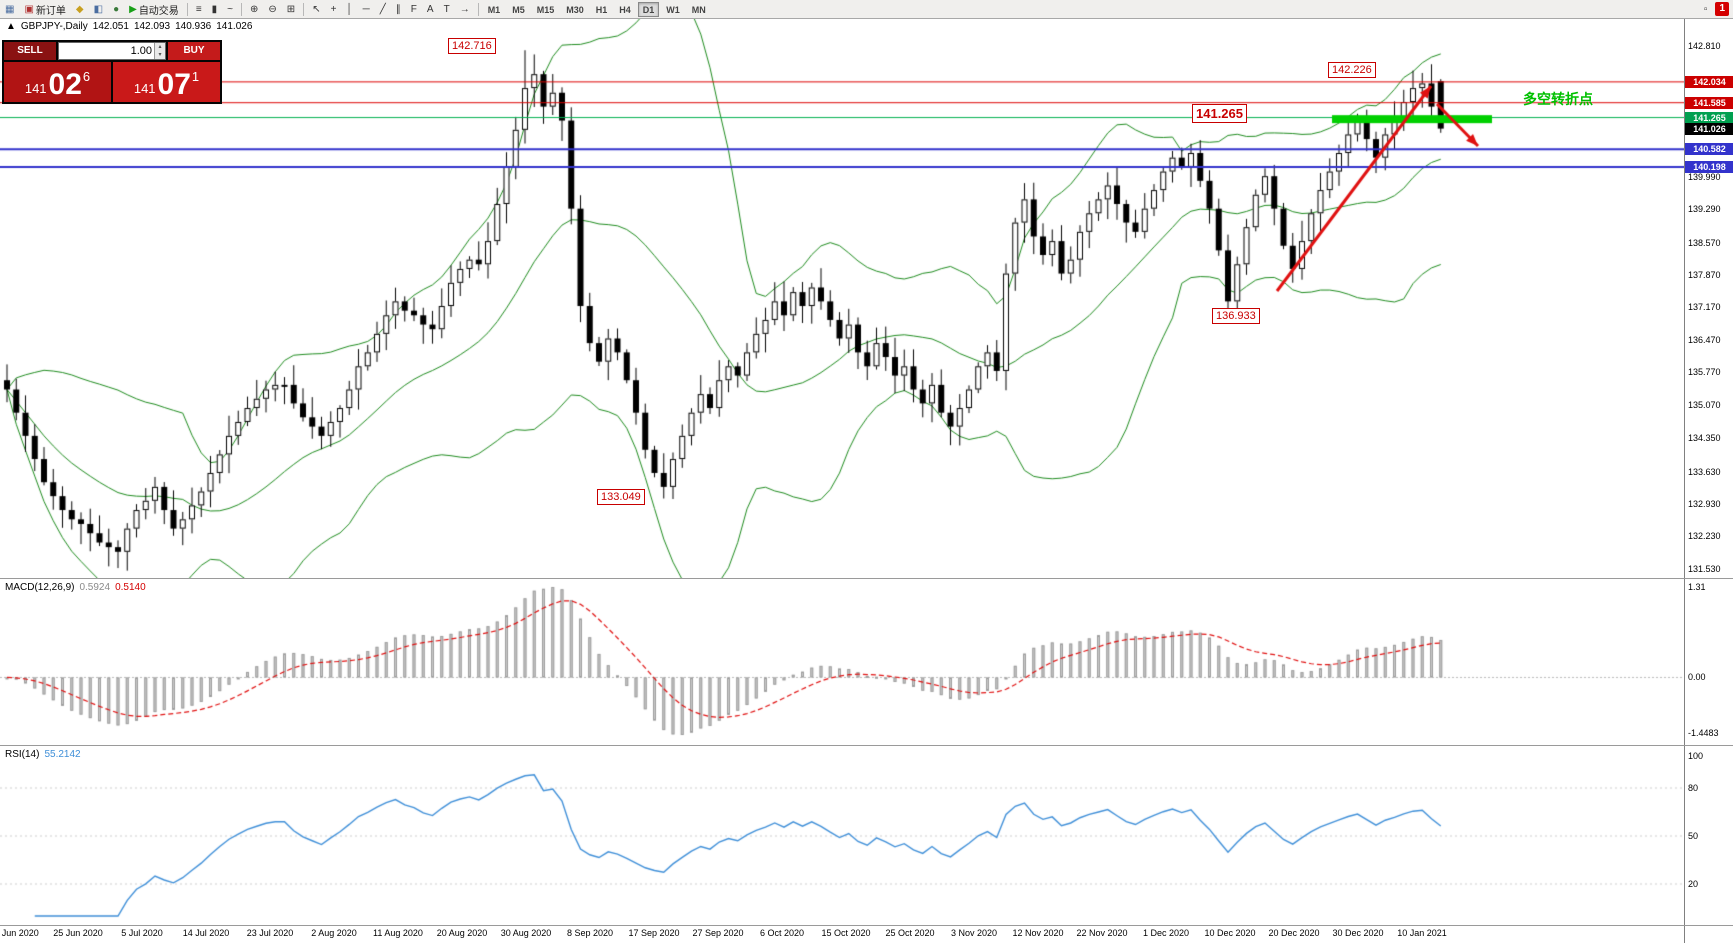  I want to click on volume-up-button: ▴, so click(160, 47).